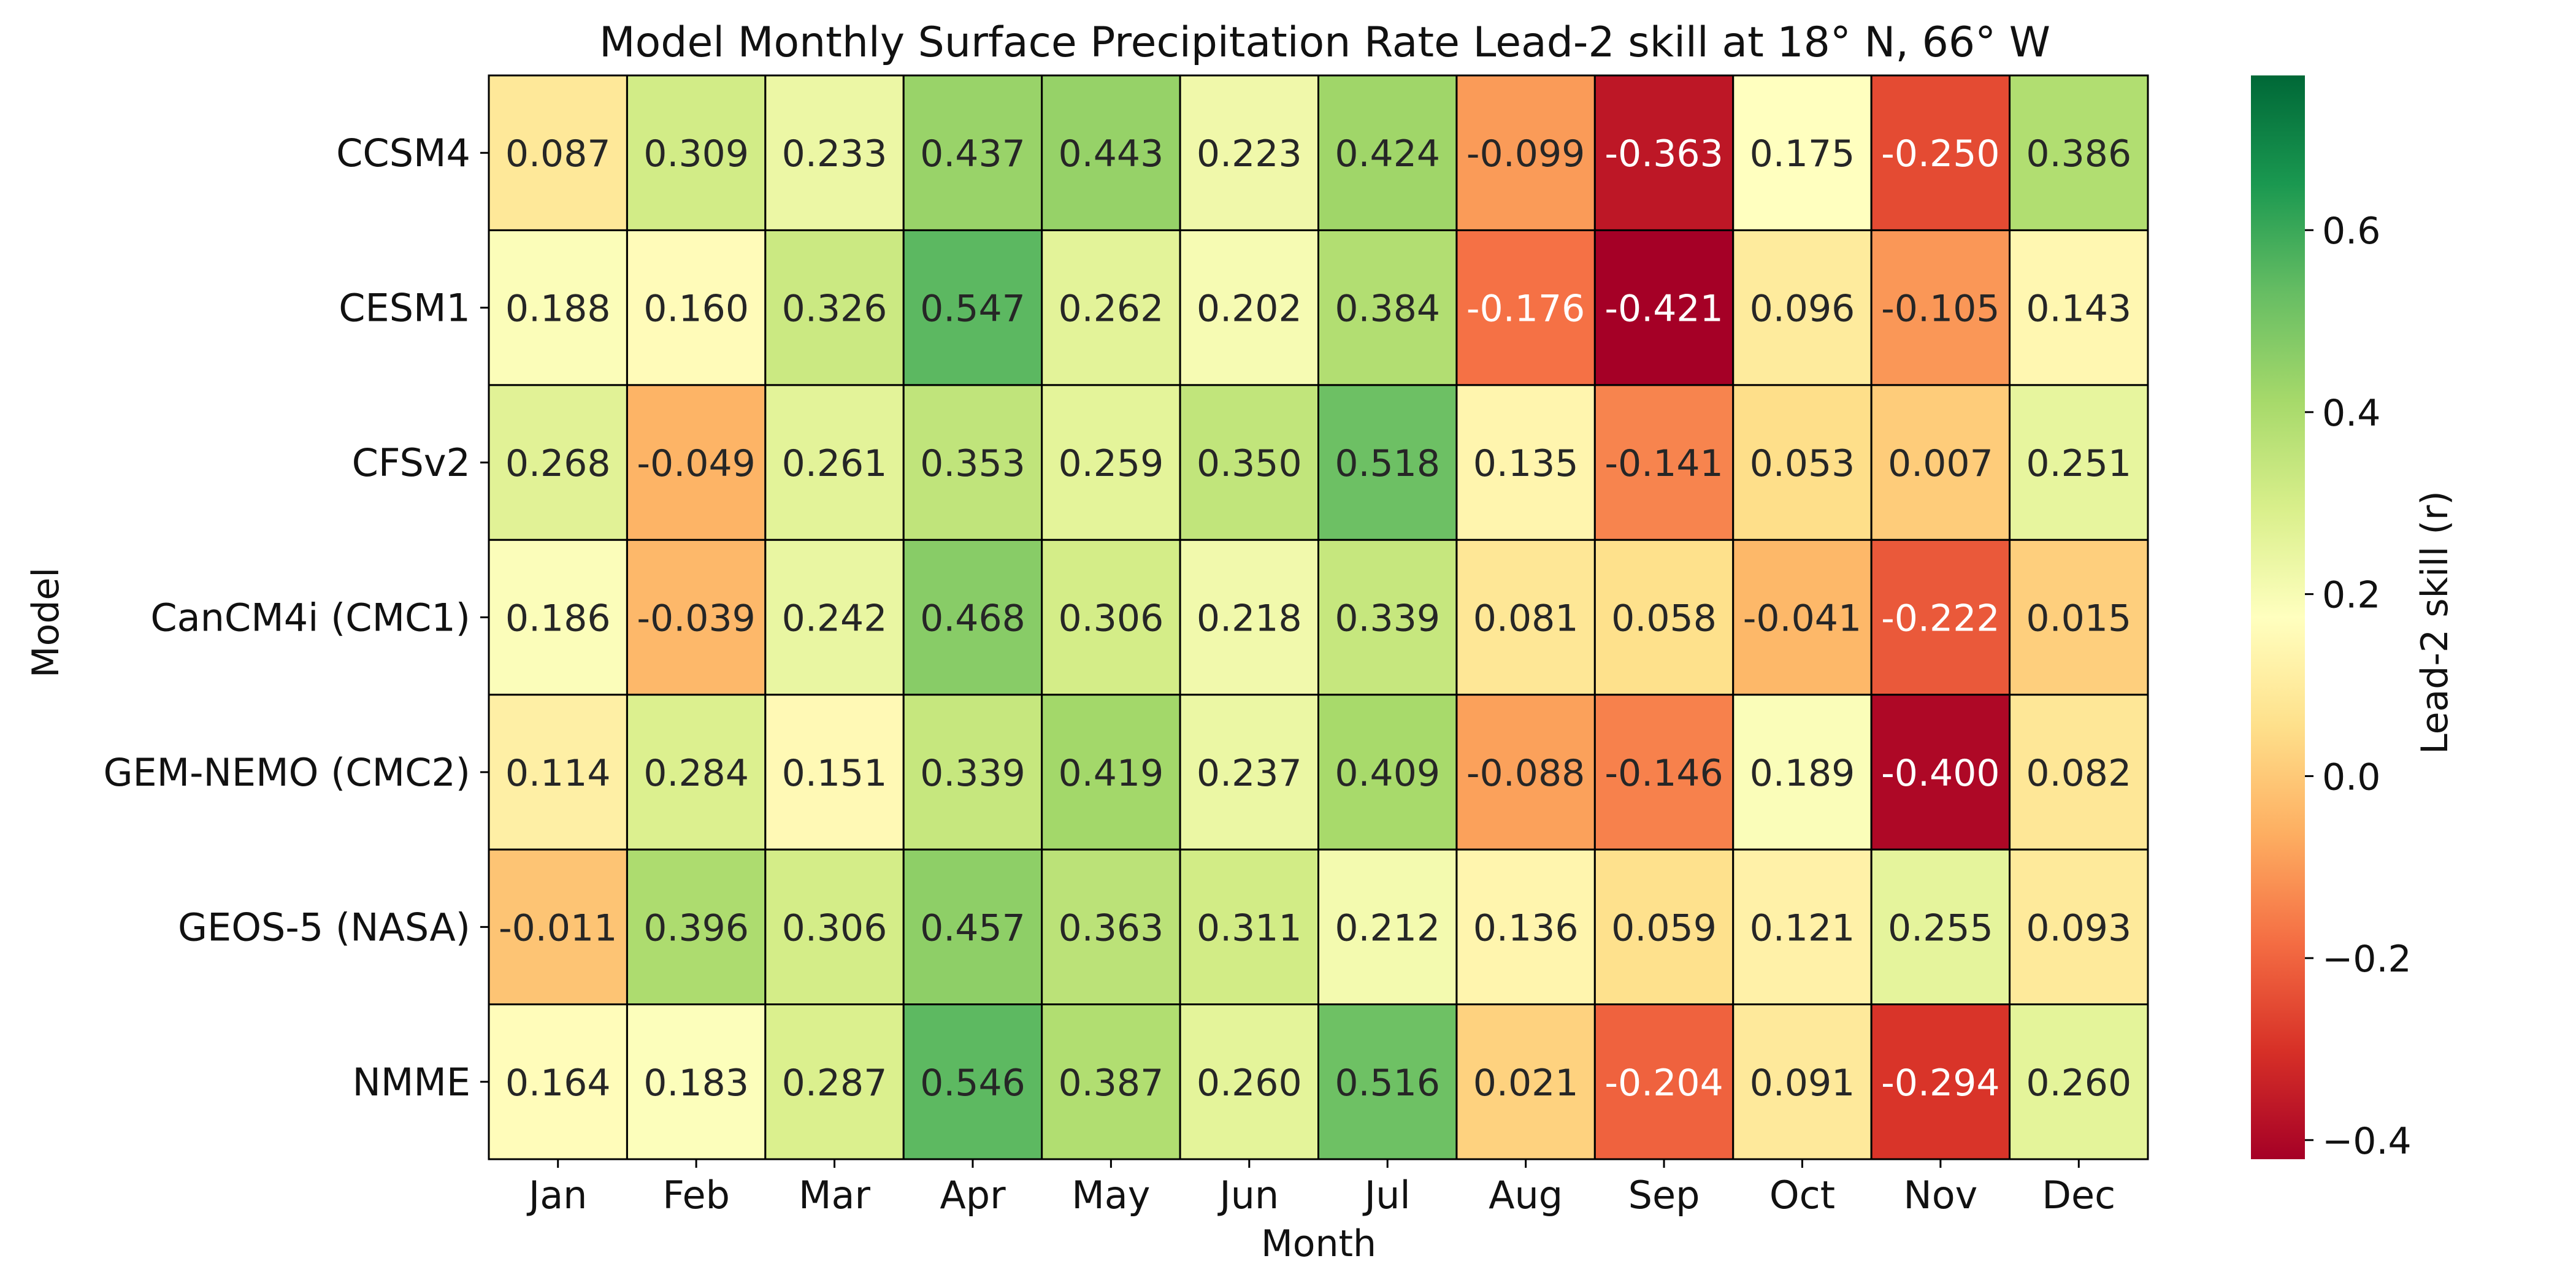  What do you see at coordinates (696, 928) in the screenshot?
I see `cell-value-label: 0.396` at bounding box center [696, 928].